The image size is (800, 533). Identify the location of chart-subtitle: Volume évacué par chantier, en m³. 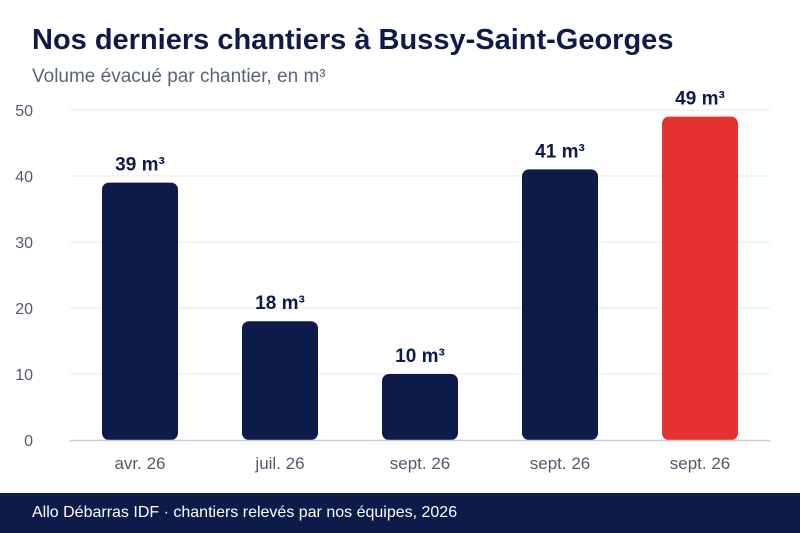
(179, 76).